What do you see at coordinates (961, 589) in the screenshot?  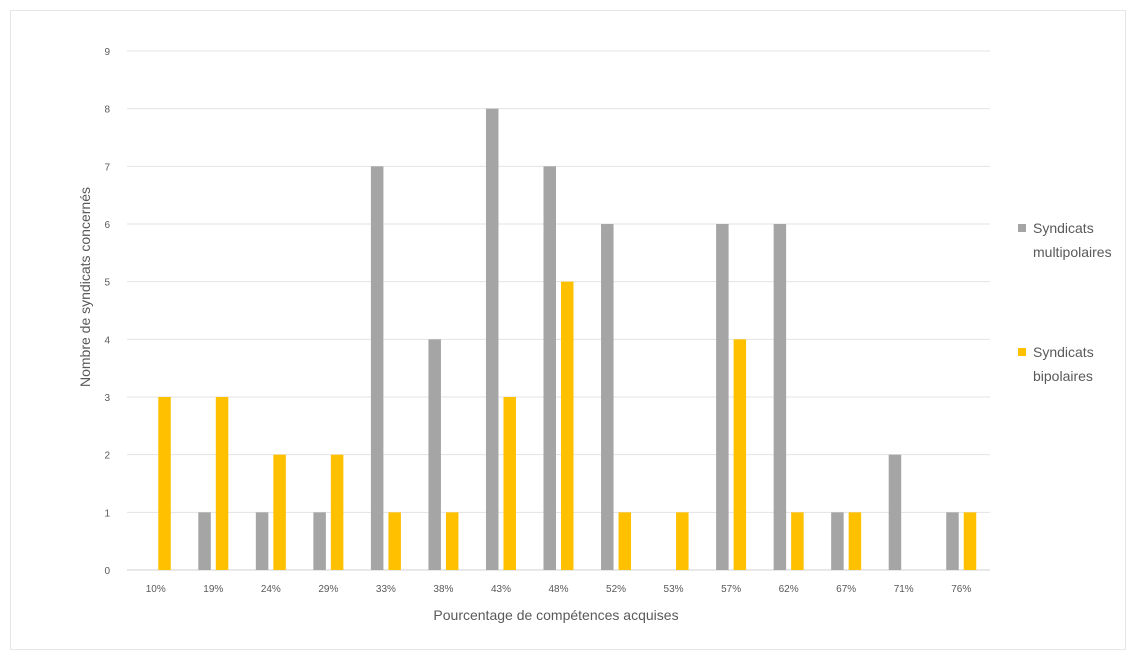 I see `x-tick-label: 76%` at bounding box center [961, 589].